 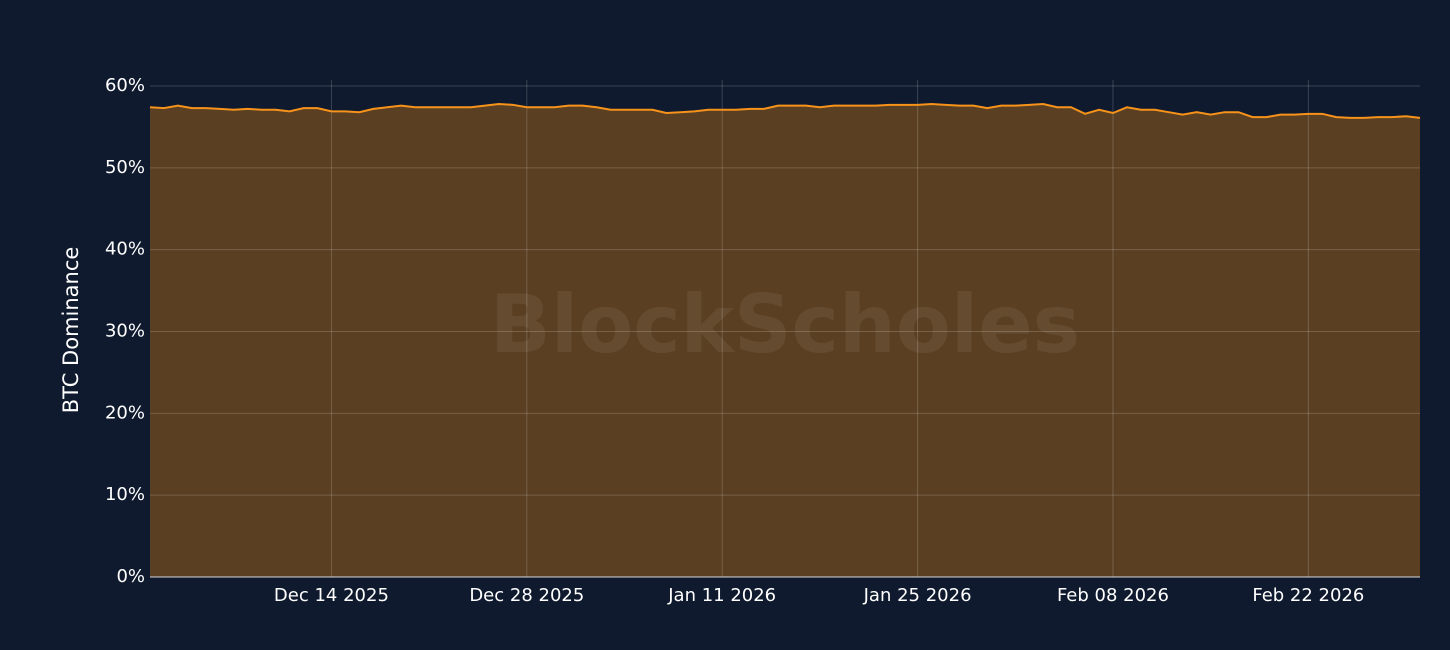 What do you see at coordinates (721, 595) in the screenshot?
I see `x-tick-label: Jan 11 2026` at bounding box center [721, 595].